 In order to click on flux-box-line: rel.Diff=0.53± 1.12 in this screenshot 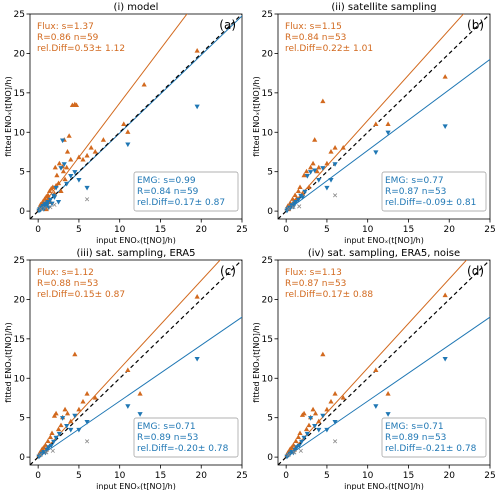, I will do `click(81, 49)`.